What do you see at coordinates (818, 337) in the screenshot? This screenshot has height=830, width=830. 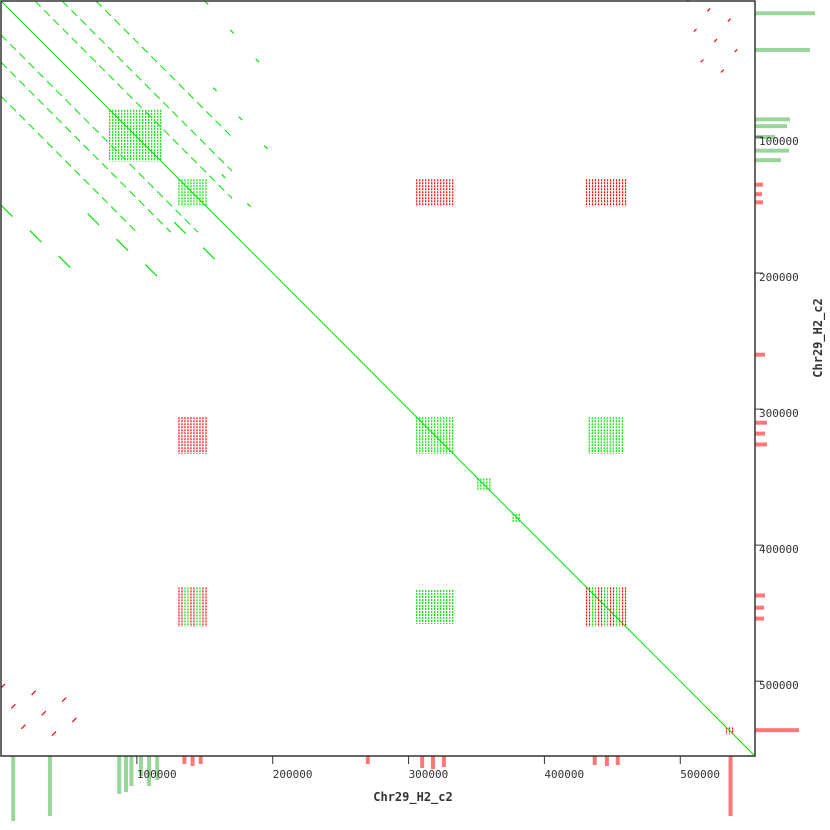 I see `y-axis-label: Chr29_H2_c2` at bounding box center [818, 337].